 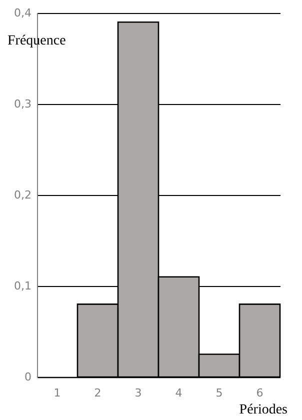 What do you see at coordinates (23, 13) in the screenshot?
I see `y-tick-label: 0,4` at bounding box center [23, 13].